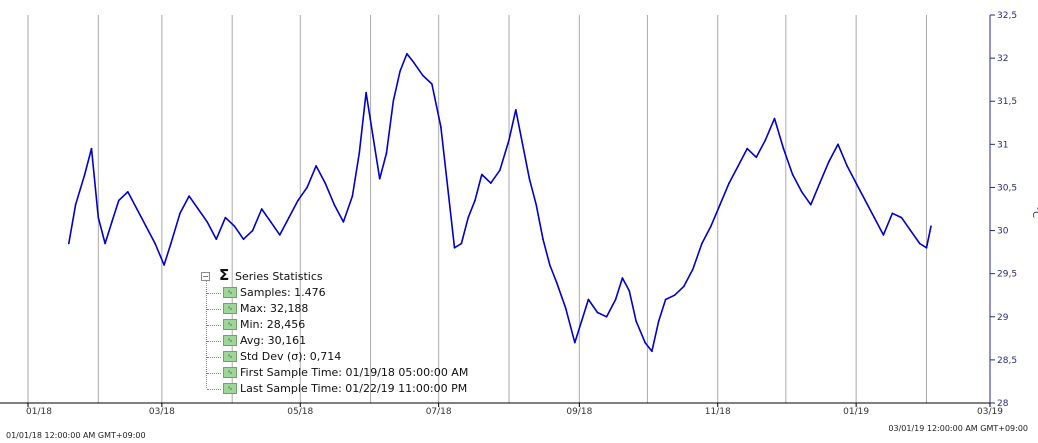  What do you see at coordinates (1034, 212) in the screenshot?
I see `y-axis-title: °C` at bounding box center [1034, 212].